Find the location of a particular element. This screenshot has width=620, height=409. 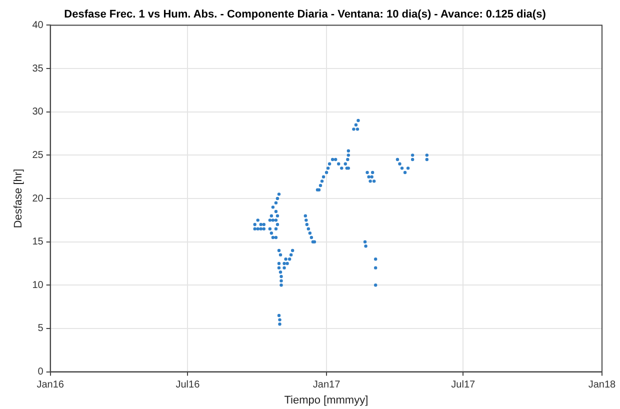

y-tick-label: 0 is located at coordinates (41, 372).